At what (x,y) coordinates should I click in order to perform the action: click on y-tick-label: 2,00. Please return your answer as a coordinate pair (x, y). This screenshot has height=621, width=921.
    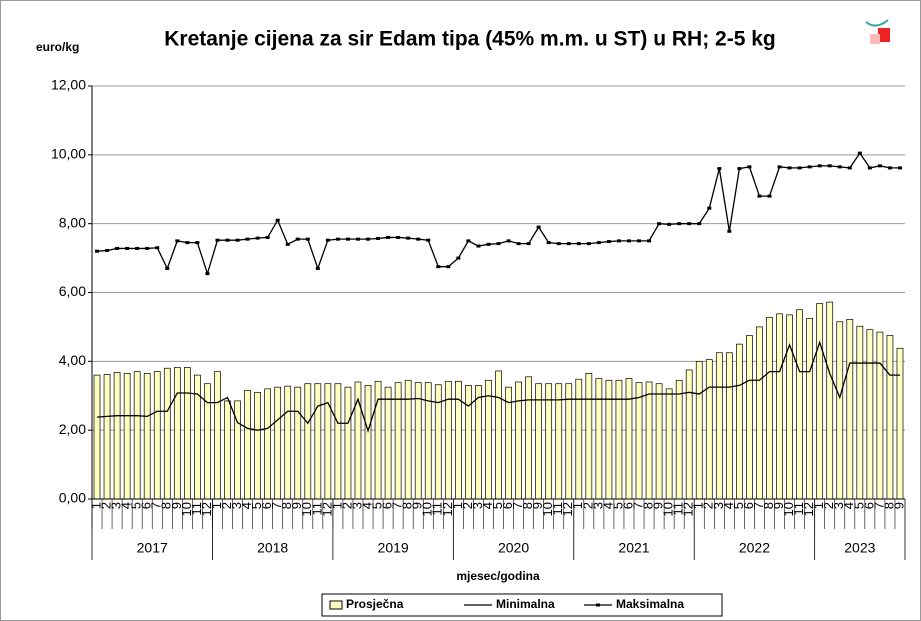
    Looking at the image, I should click on (72, 429).